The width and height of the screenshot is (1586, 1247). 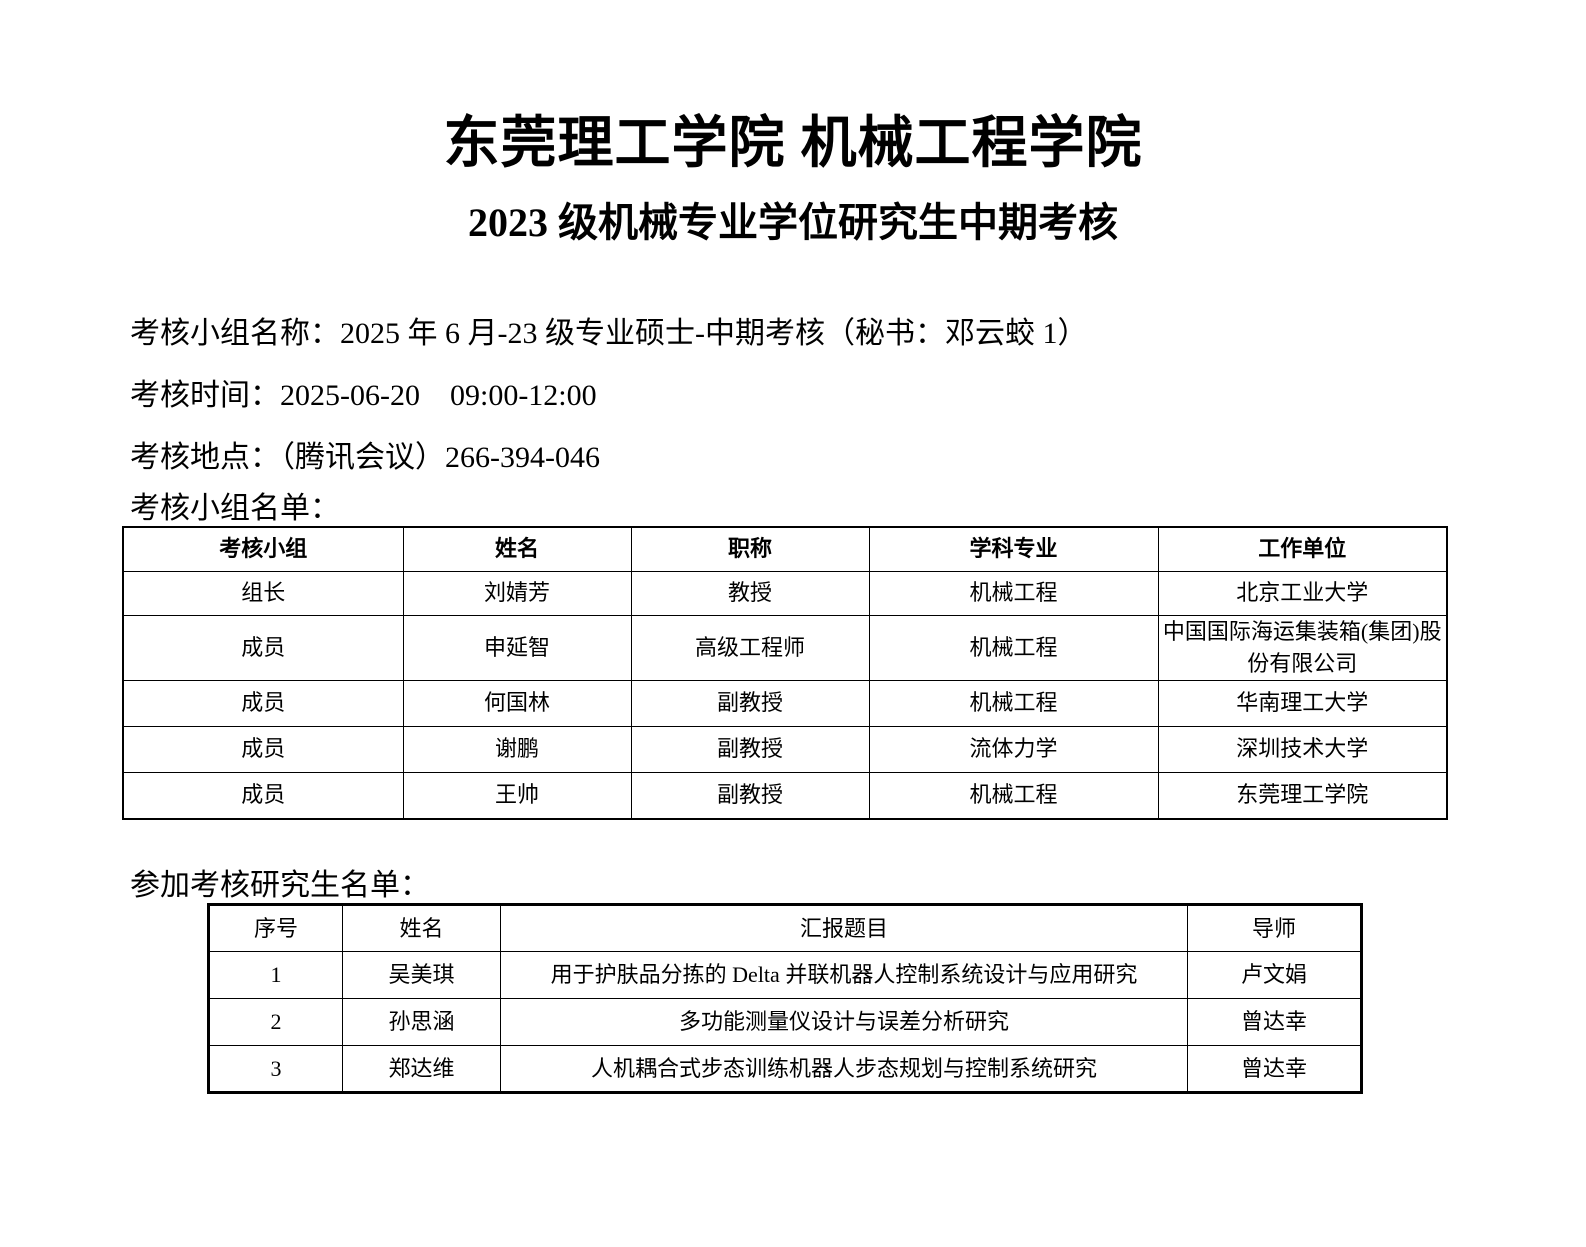 I want to click on table-cell: 高级工程师, so click(x=750, y=647).